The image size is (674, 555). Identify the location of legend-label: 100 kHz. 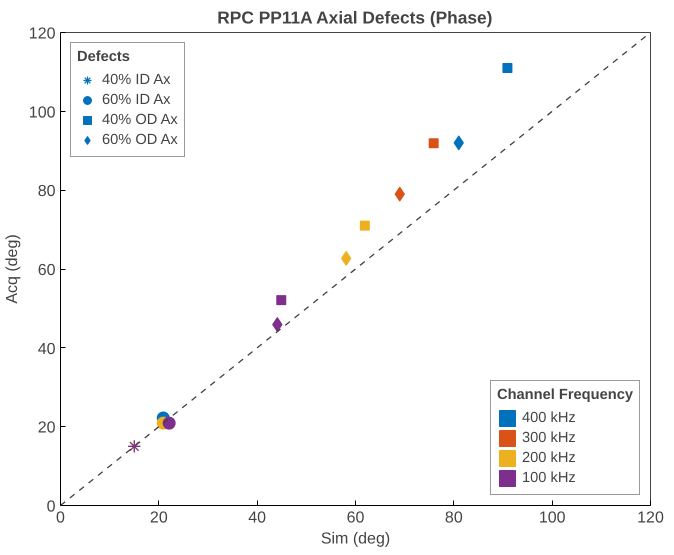
(549, 478).